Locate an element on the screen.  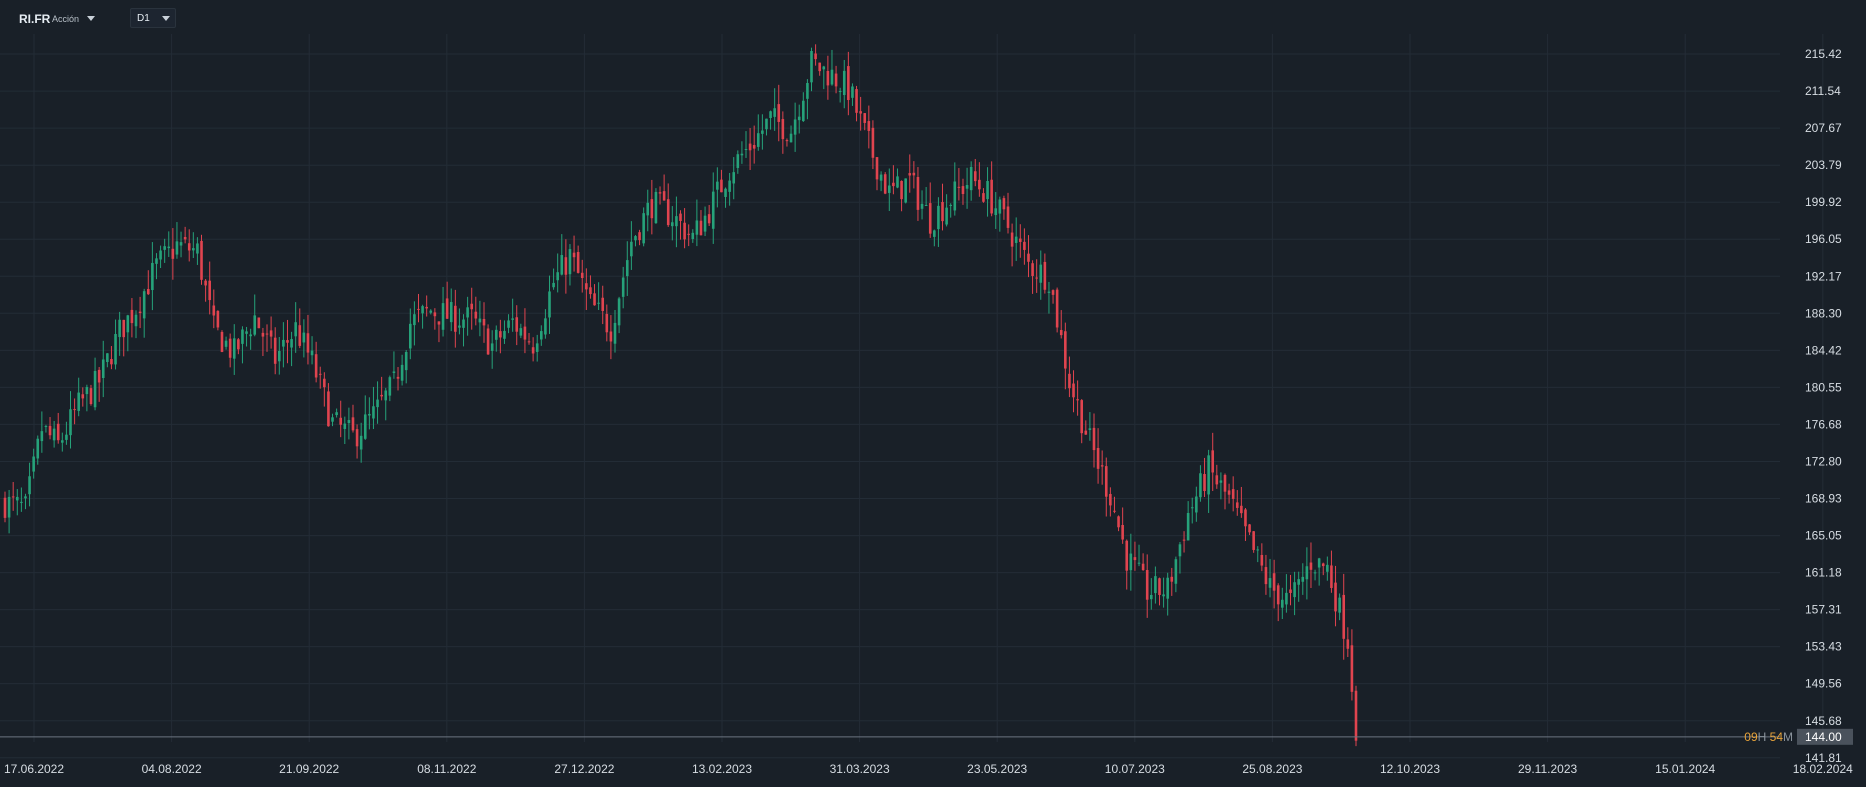
countdown-part: 54 is located at coordinates (1774, 737).